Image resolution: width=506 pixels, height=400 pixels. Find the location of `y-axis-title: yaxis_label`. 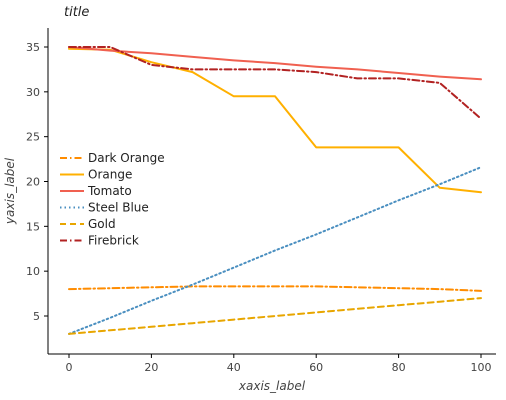

y-axis-title: yaxis_label is located at coordinates (10, 191).